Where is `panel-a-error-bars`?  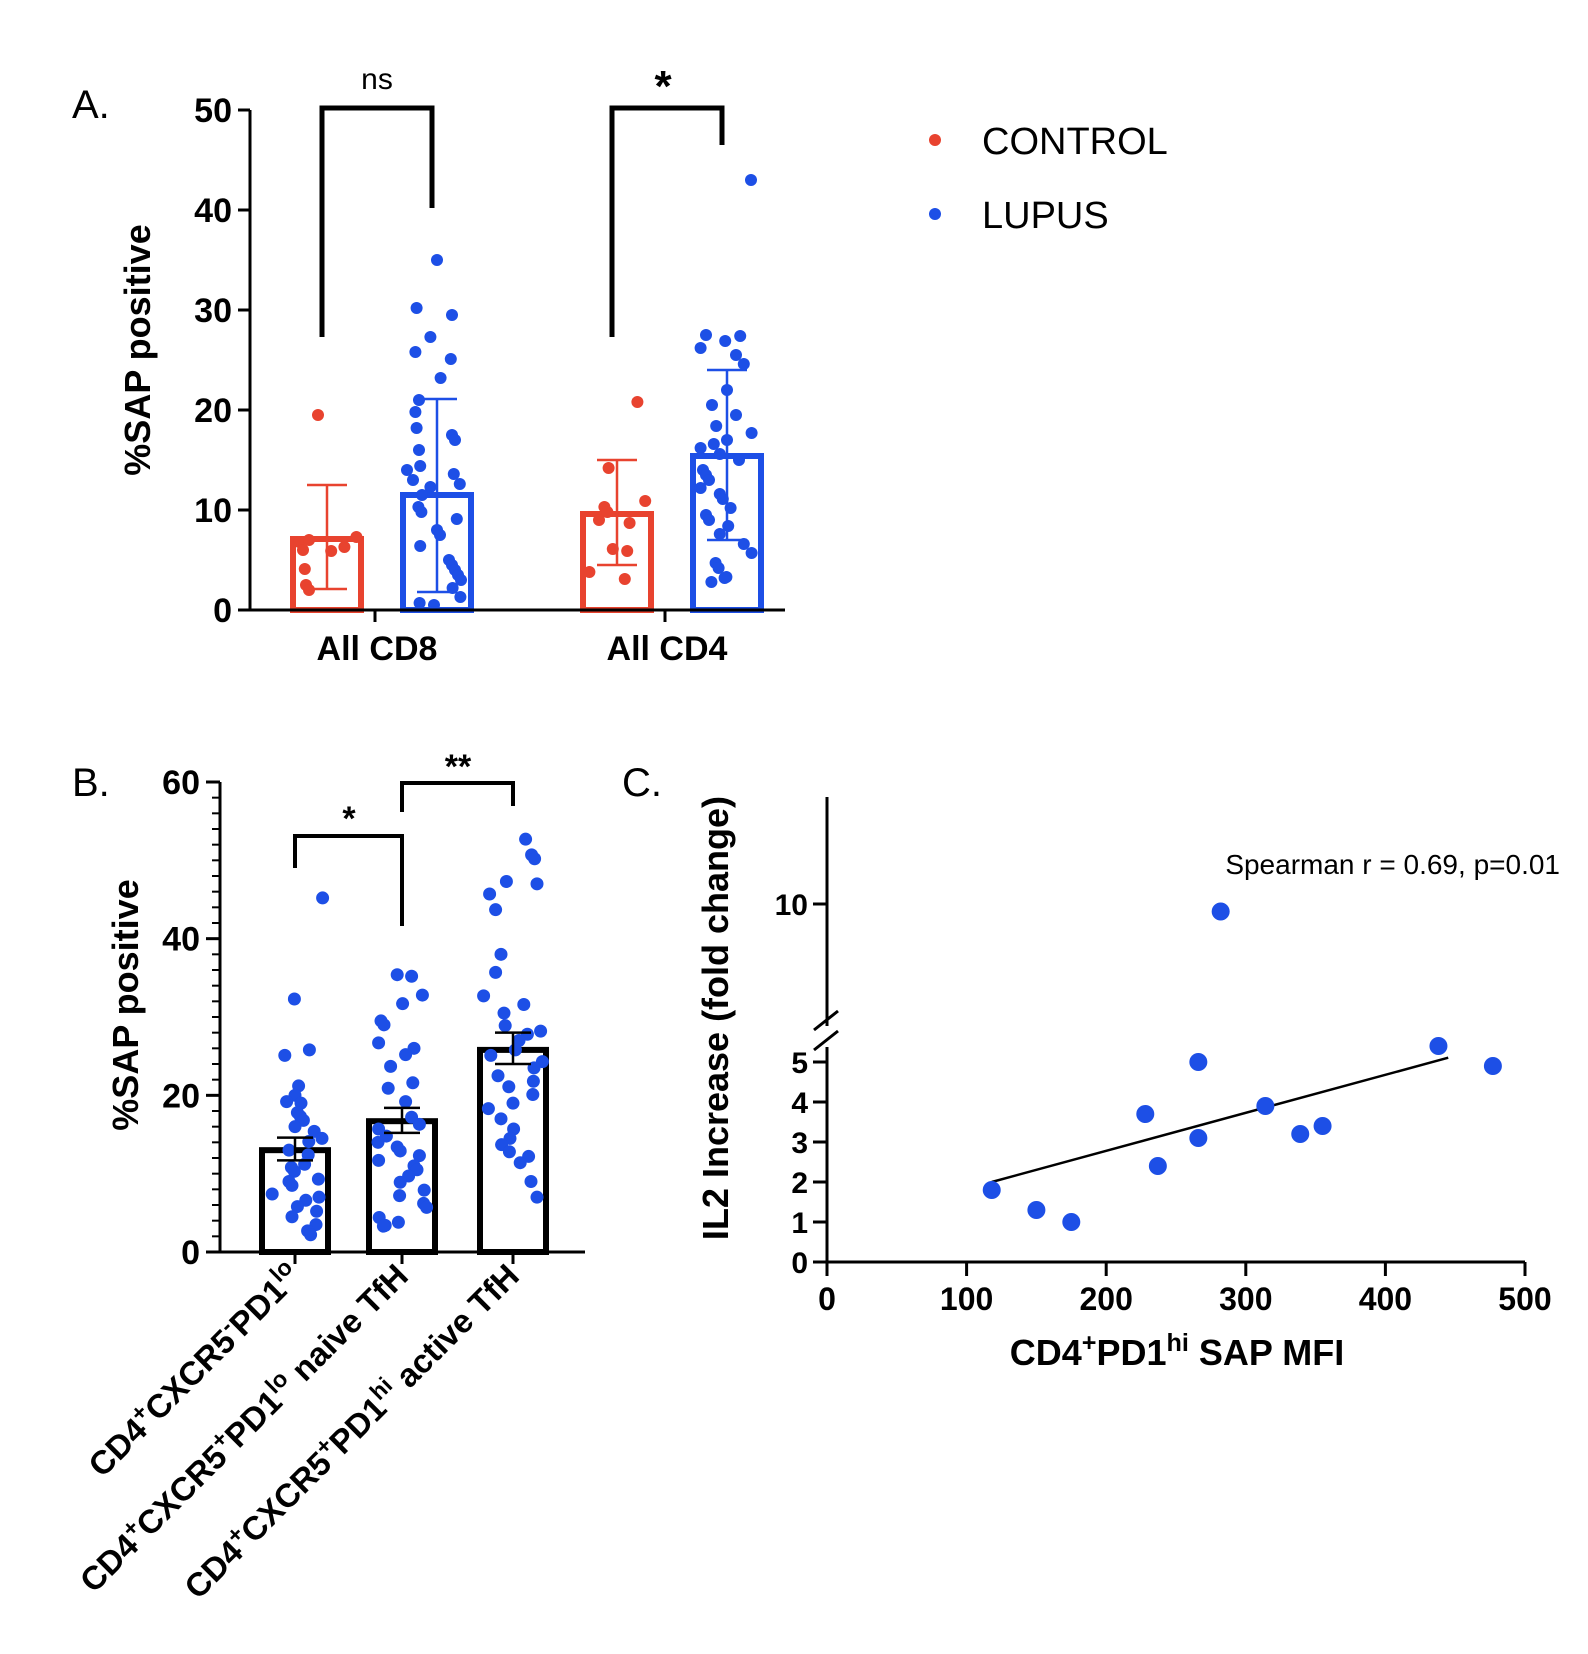
panel-a-error-bars is located at coordinates (527, 481).